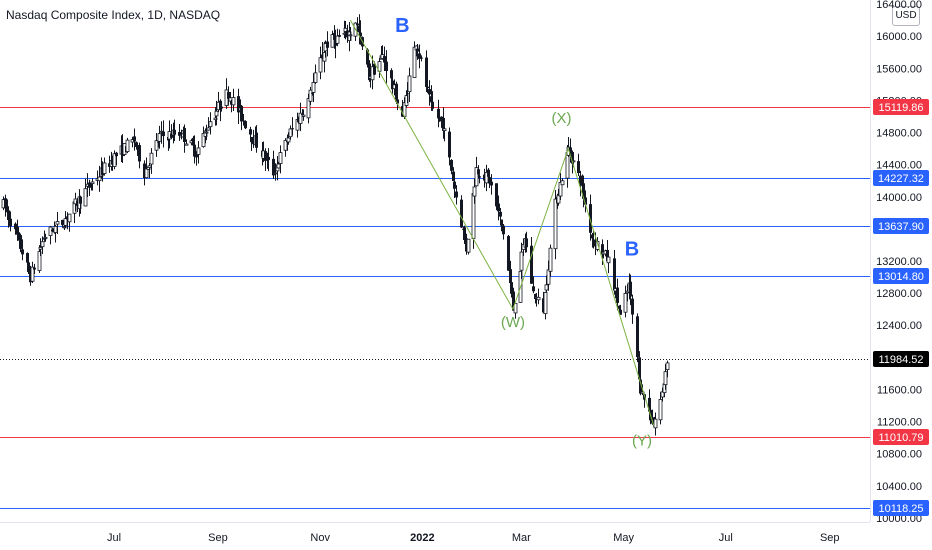 This screenshot has width=932, height=550. Describe the element at coordinates (473, 538) in the screenshot. I see `time-axis: Jul Sep Nov 2022 Mar May Jul Sep` at that location.